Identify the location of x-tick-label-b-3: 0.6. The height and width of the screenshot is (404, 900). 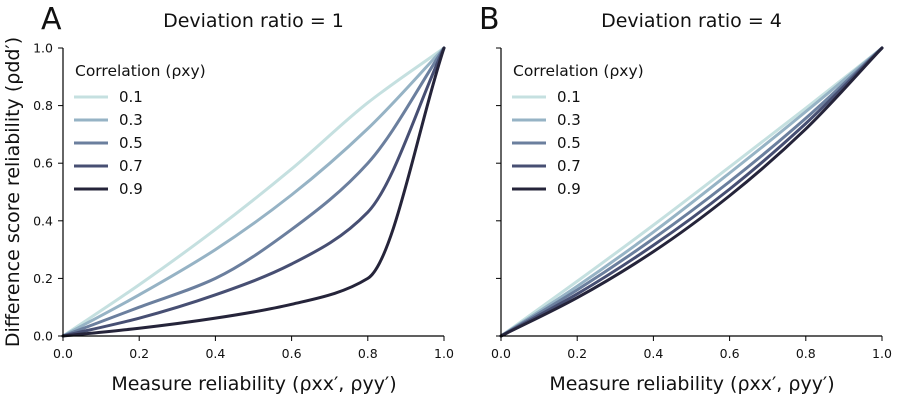
(730, 353).